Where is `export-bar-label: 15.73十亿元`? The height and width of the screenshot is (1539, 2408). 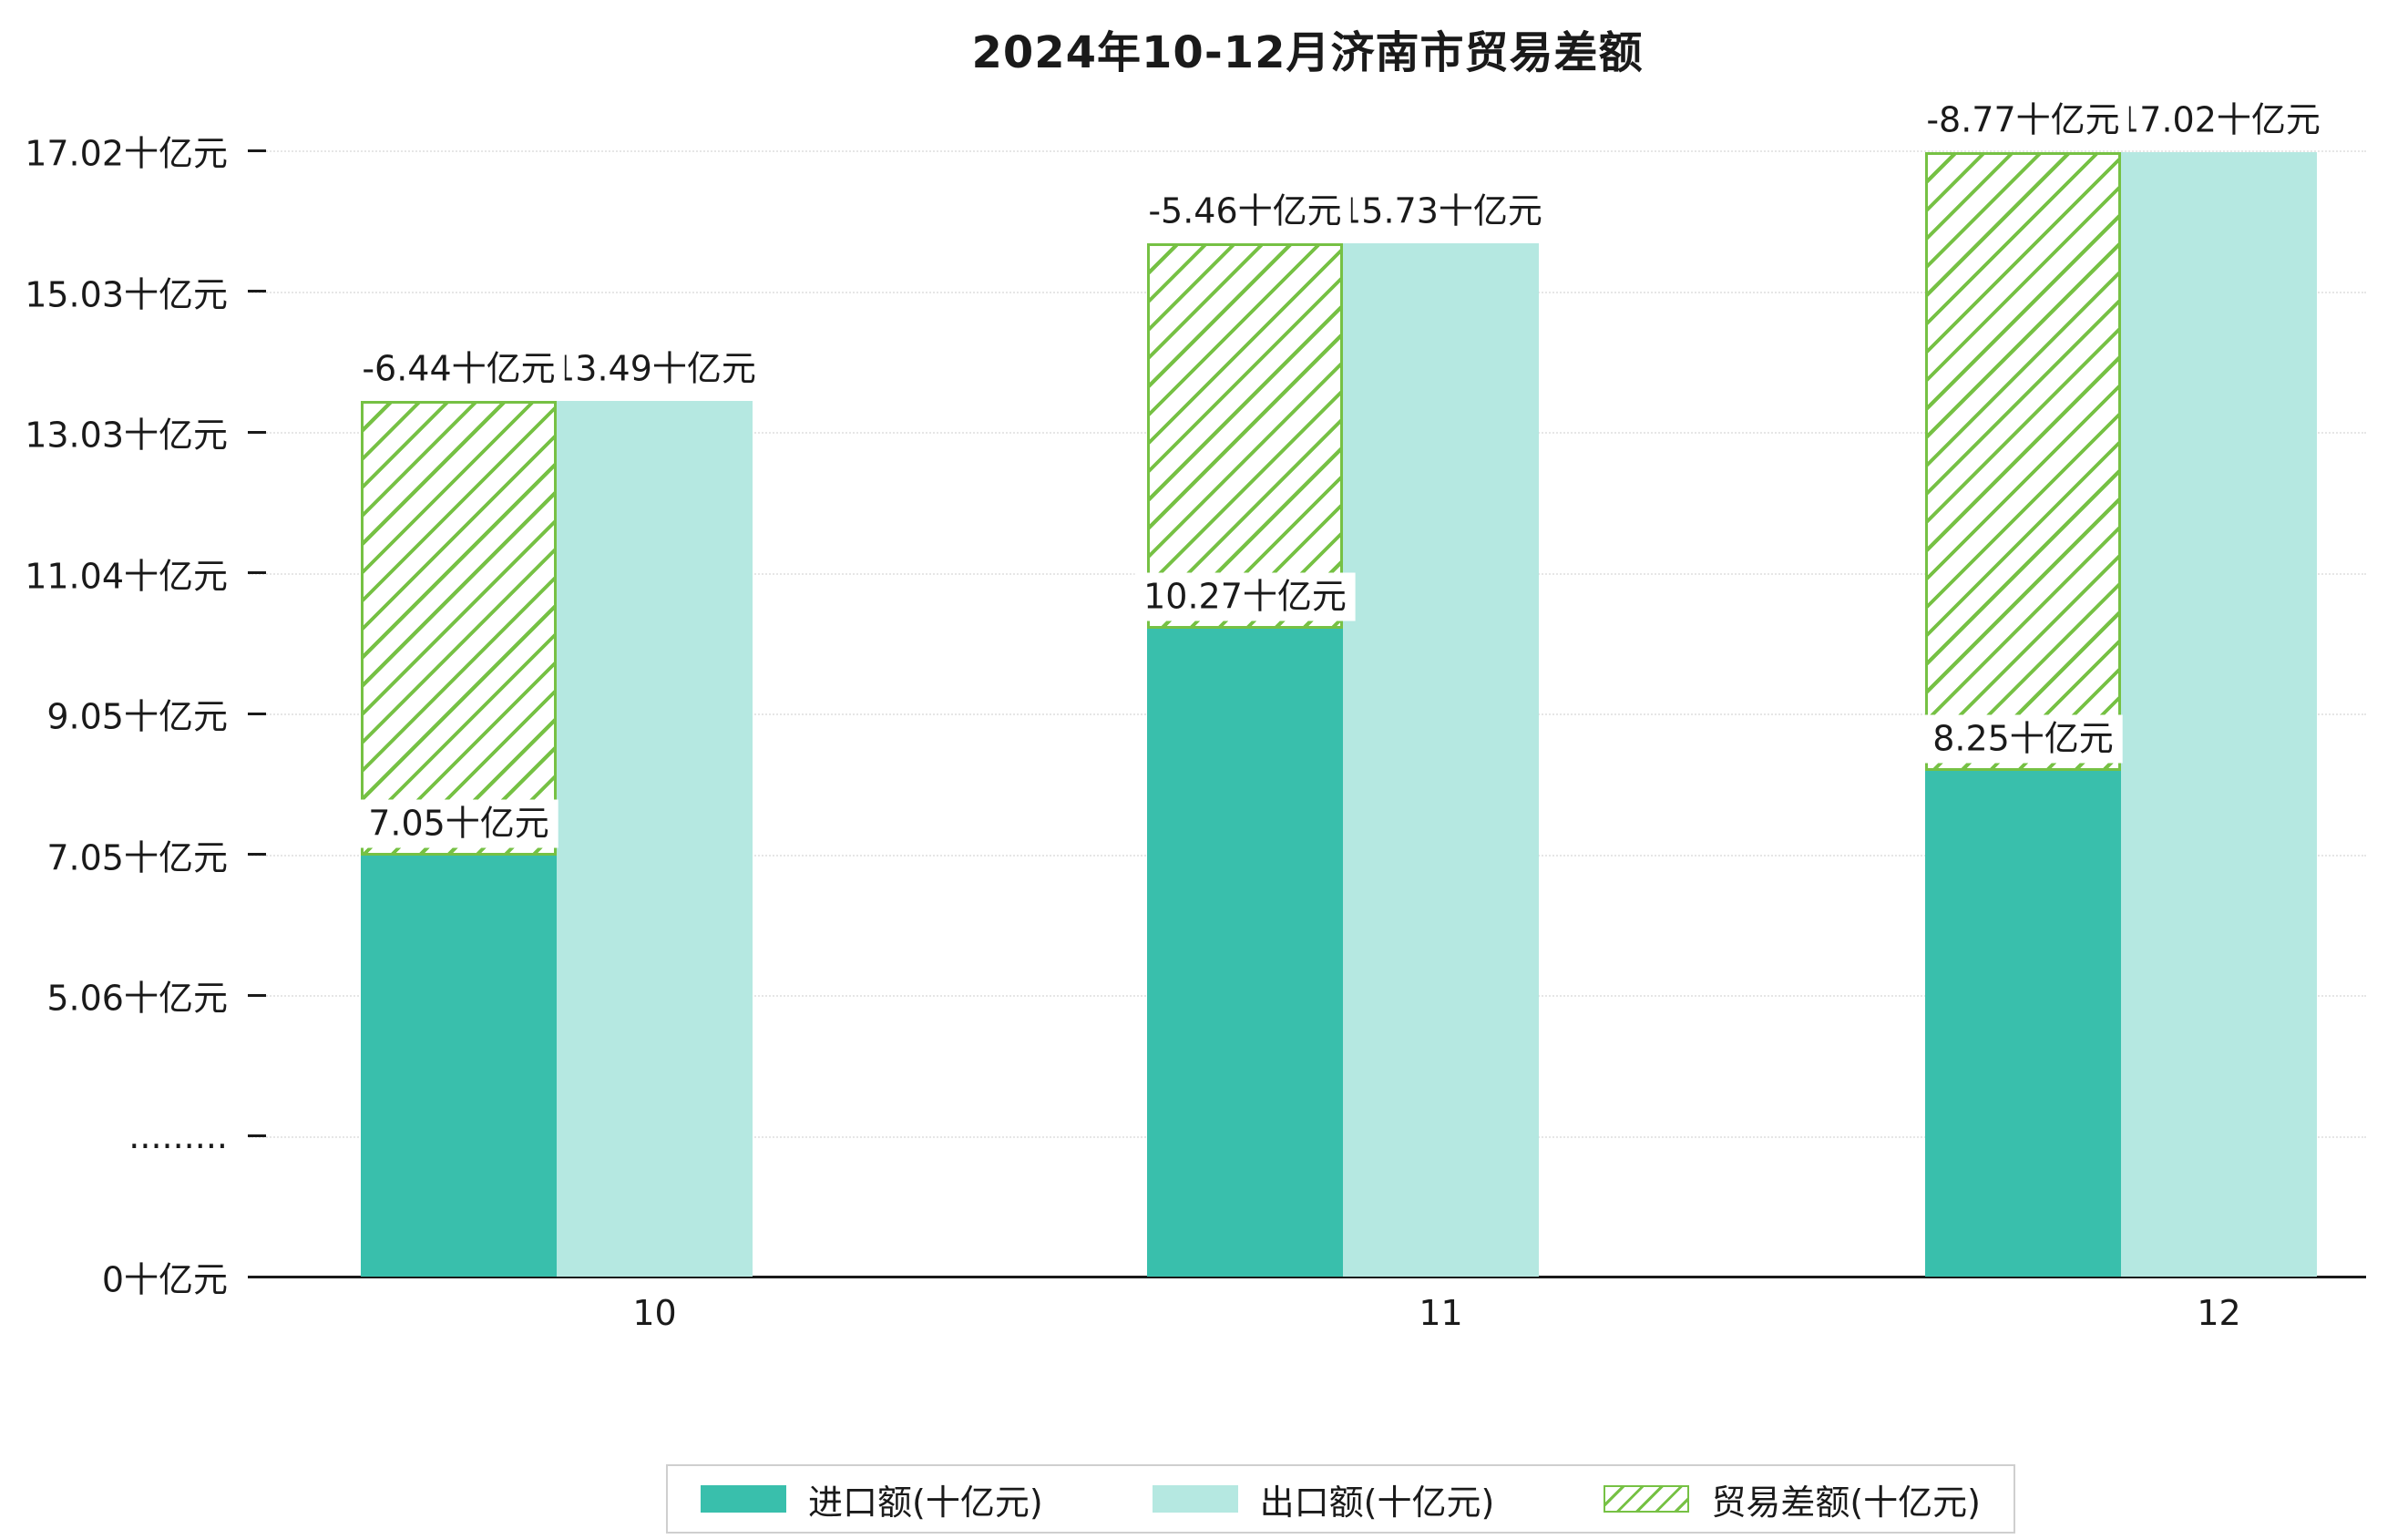
export-bar-label: 15.73十亿元 is located at coordinates (1441, 212).